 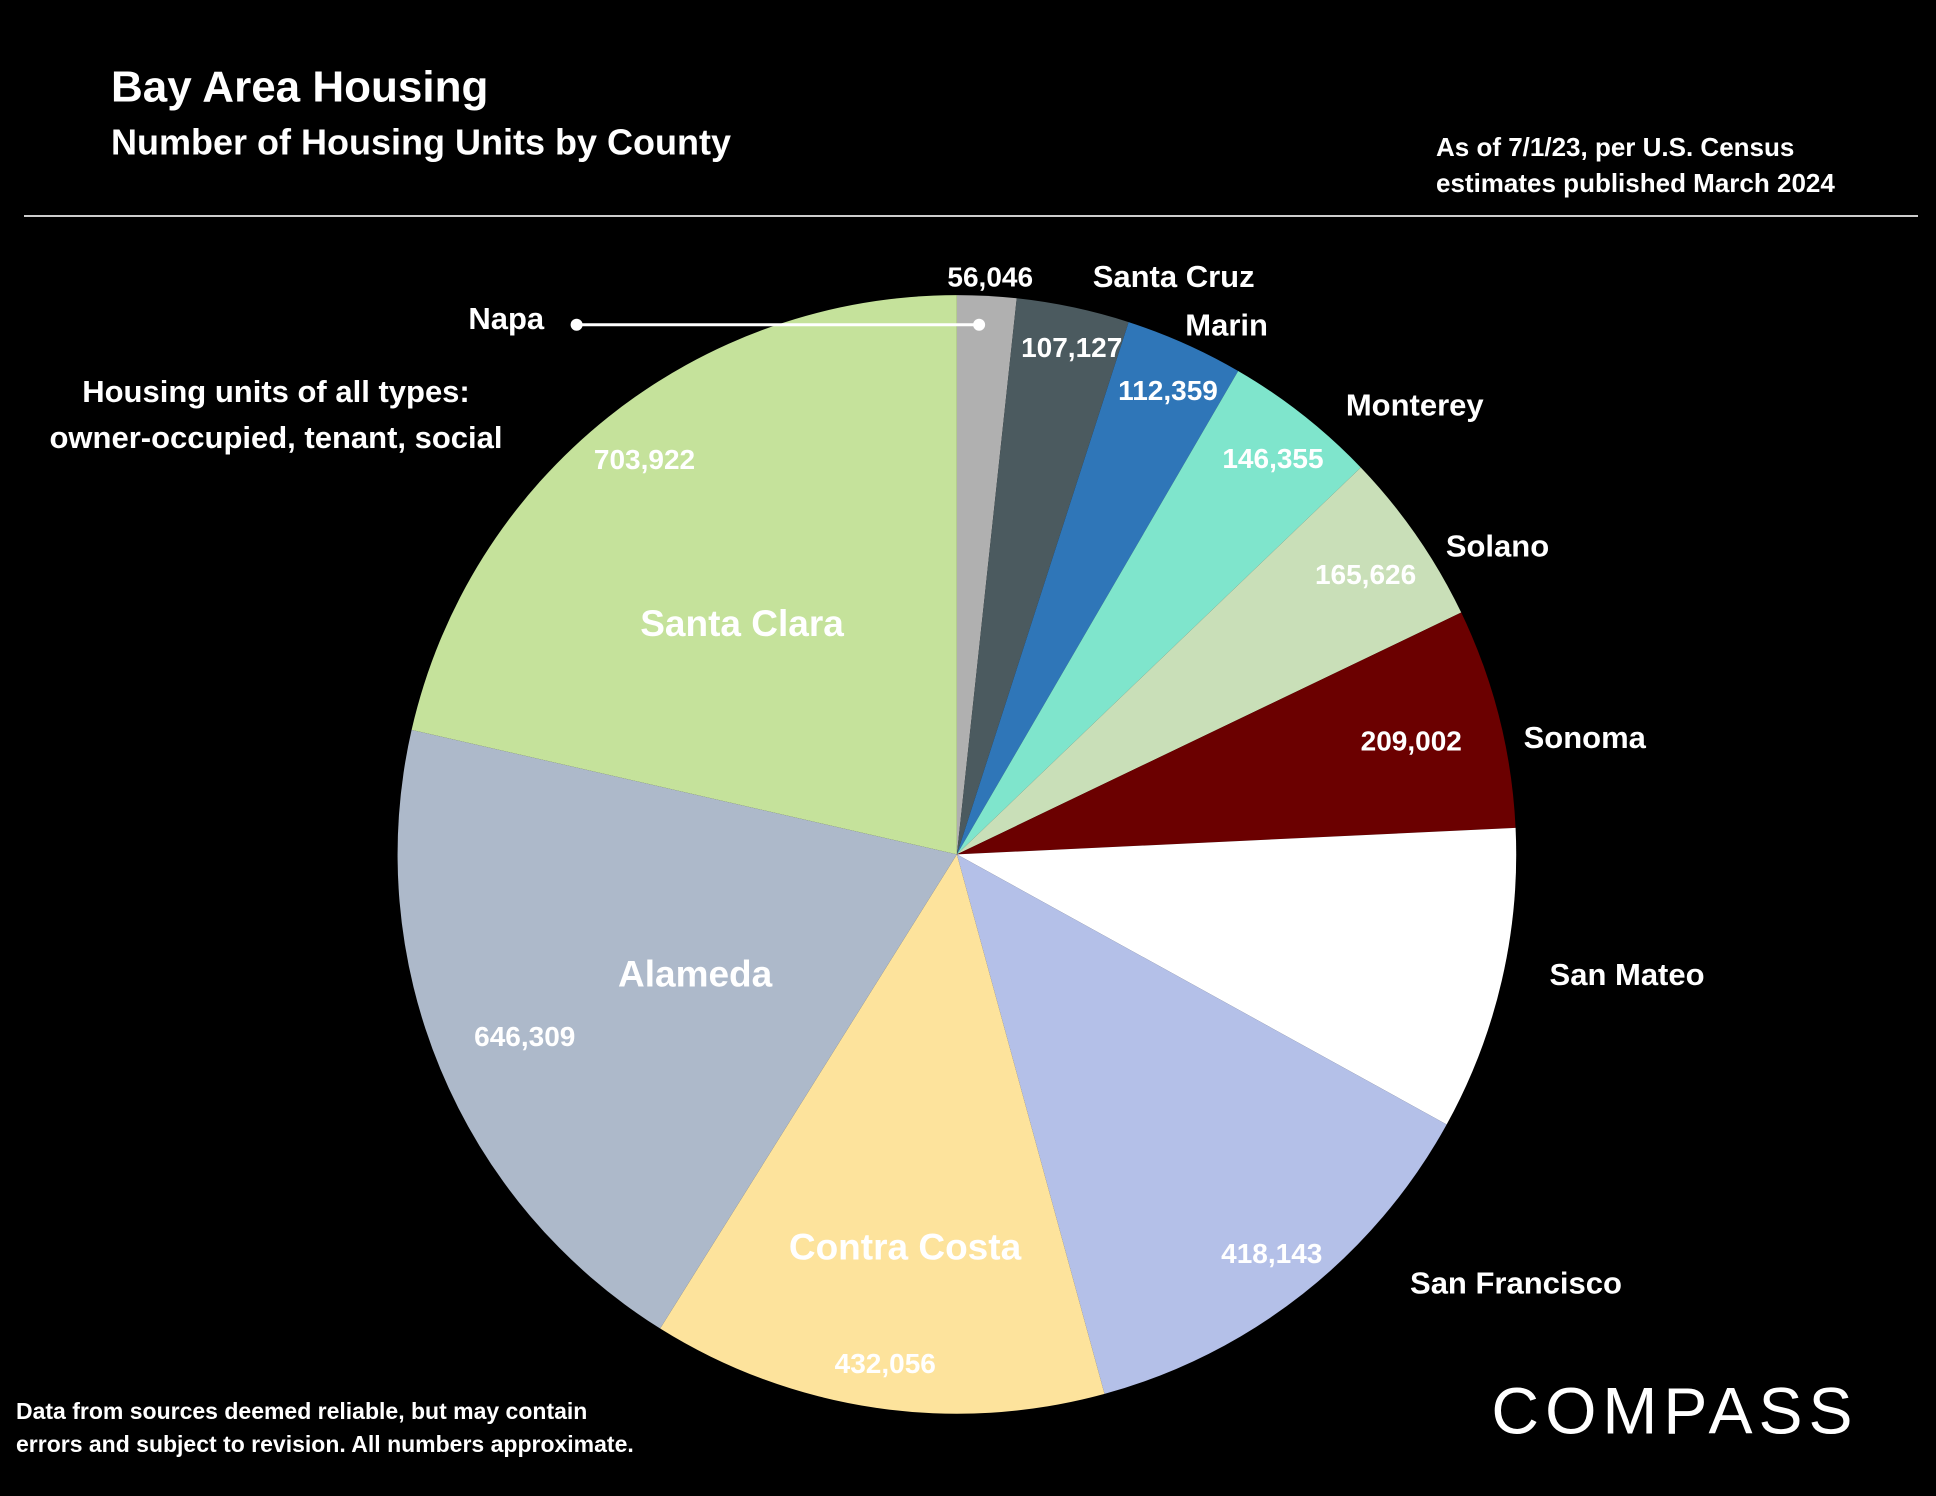 I want to click on chart-title: Bay Area Housing, so click(x=299, y=87).